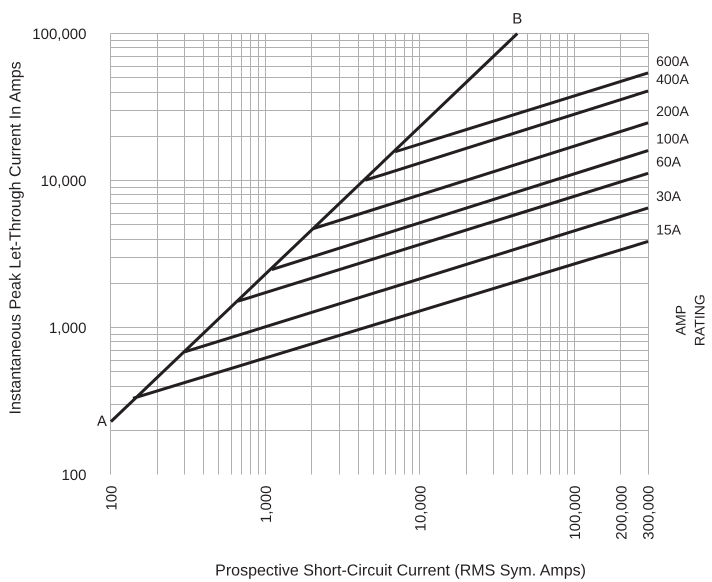 The image size is (712, 582). What do you see at coordinates (575, 512) in the screenshot?
I see `x-tick-label: 100,000` at bounding box center [575, 512].